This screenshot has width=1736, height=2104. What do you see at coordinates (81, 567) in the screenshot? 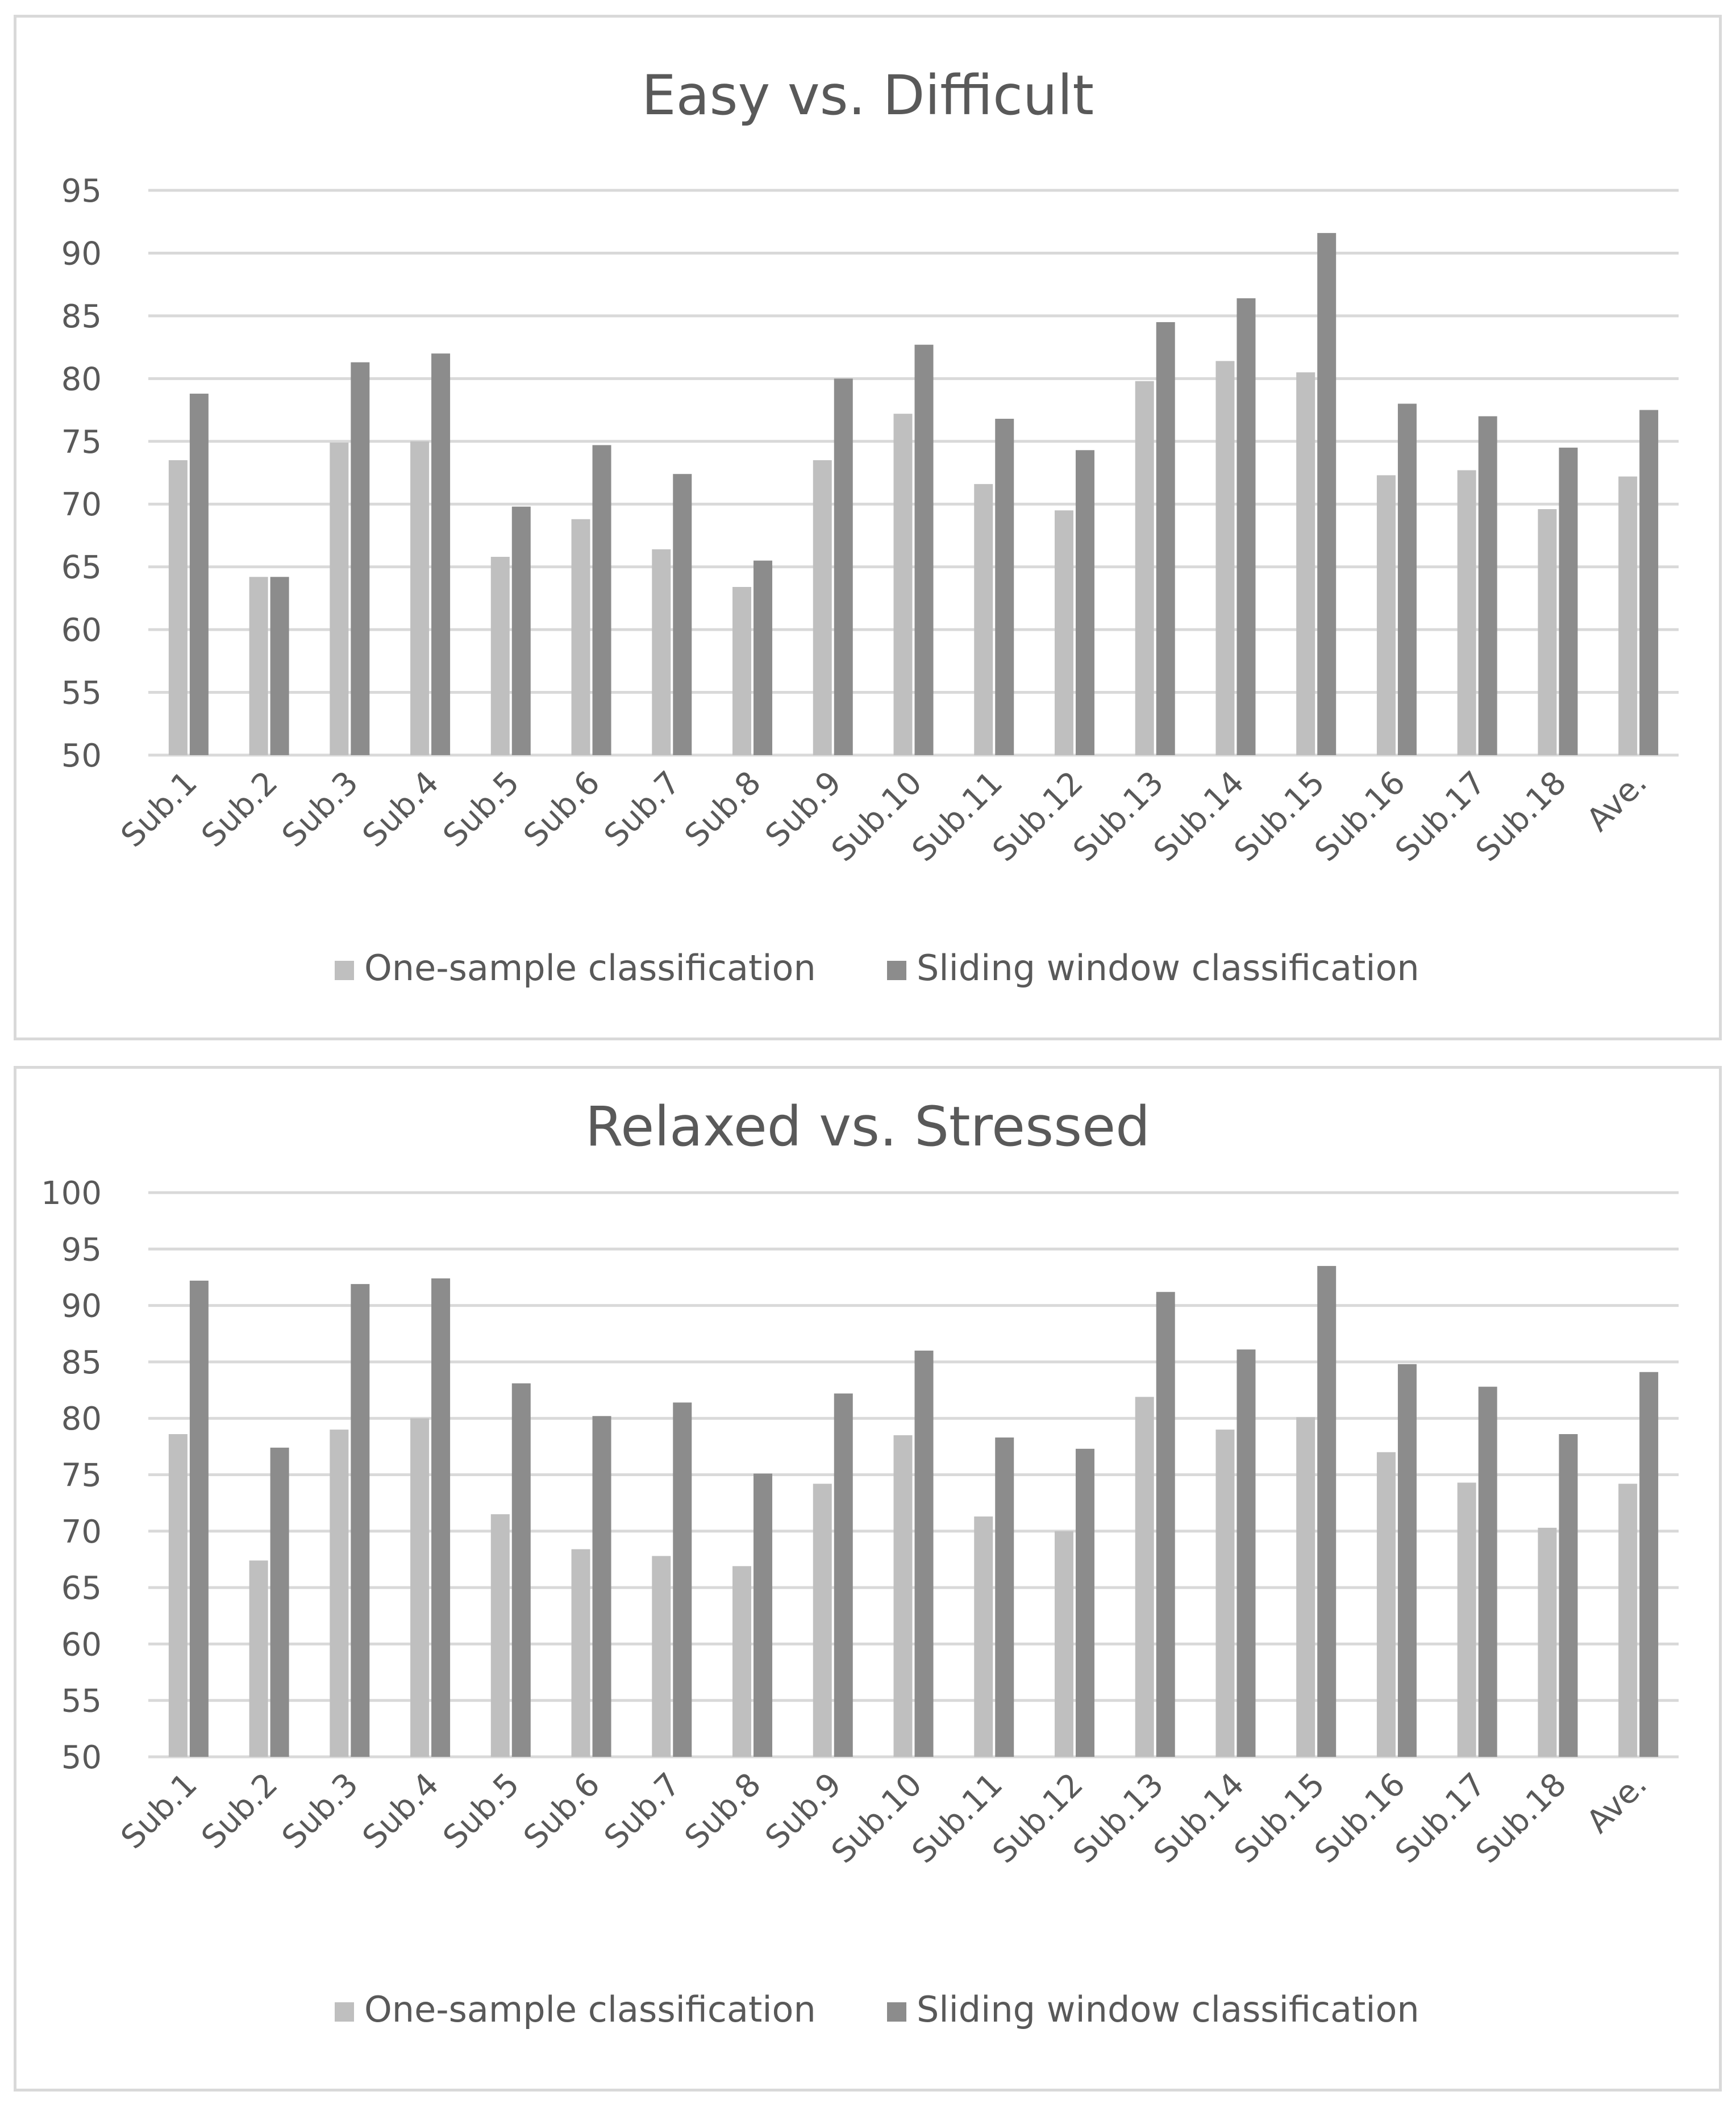
I see `y-tick-label: 65` at bounding box center [81, 567].